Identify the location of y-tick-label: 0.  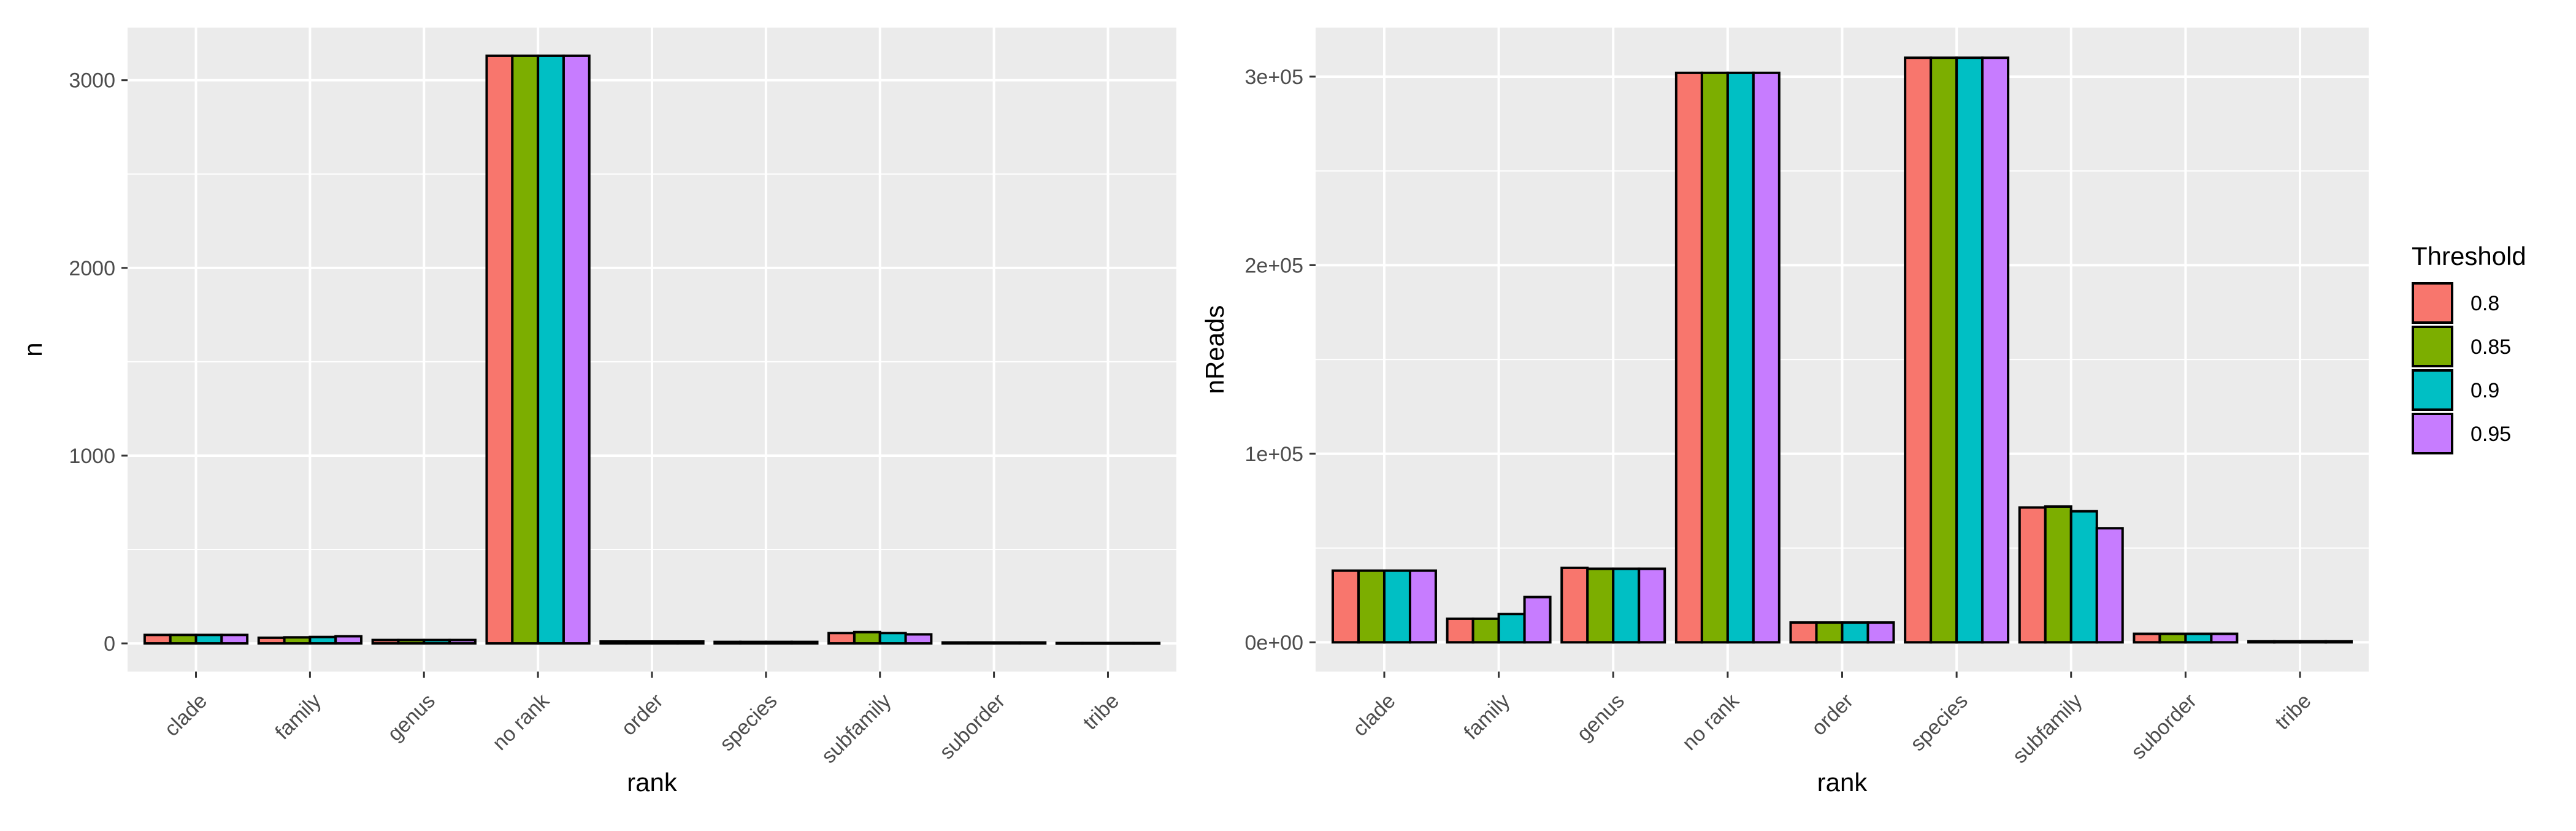
(109, 644).